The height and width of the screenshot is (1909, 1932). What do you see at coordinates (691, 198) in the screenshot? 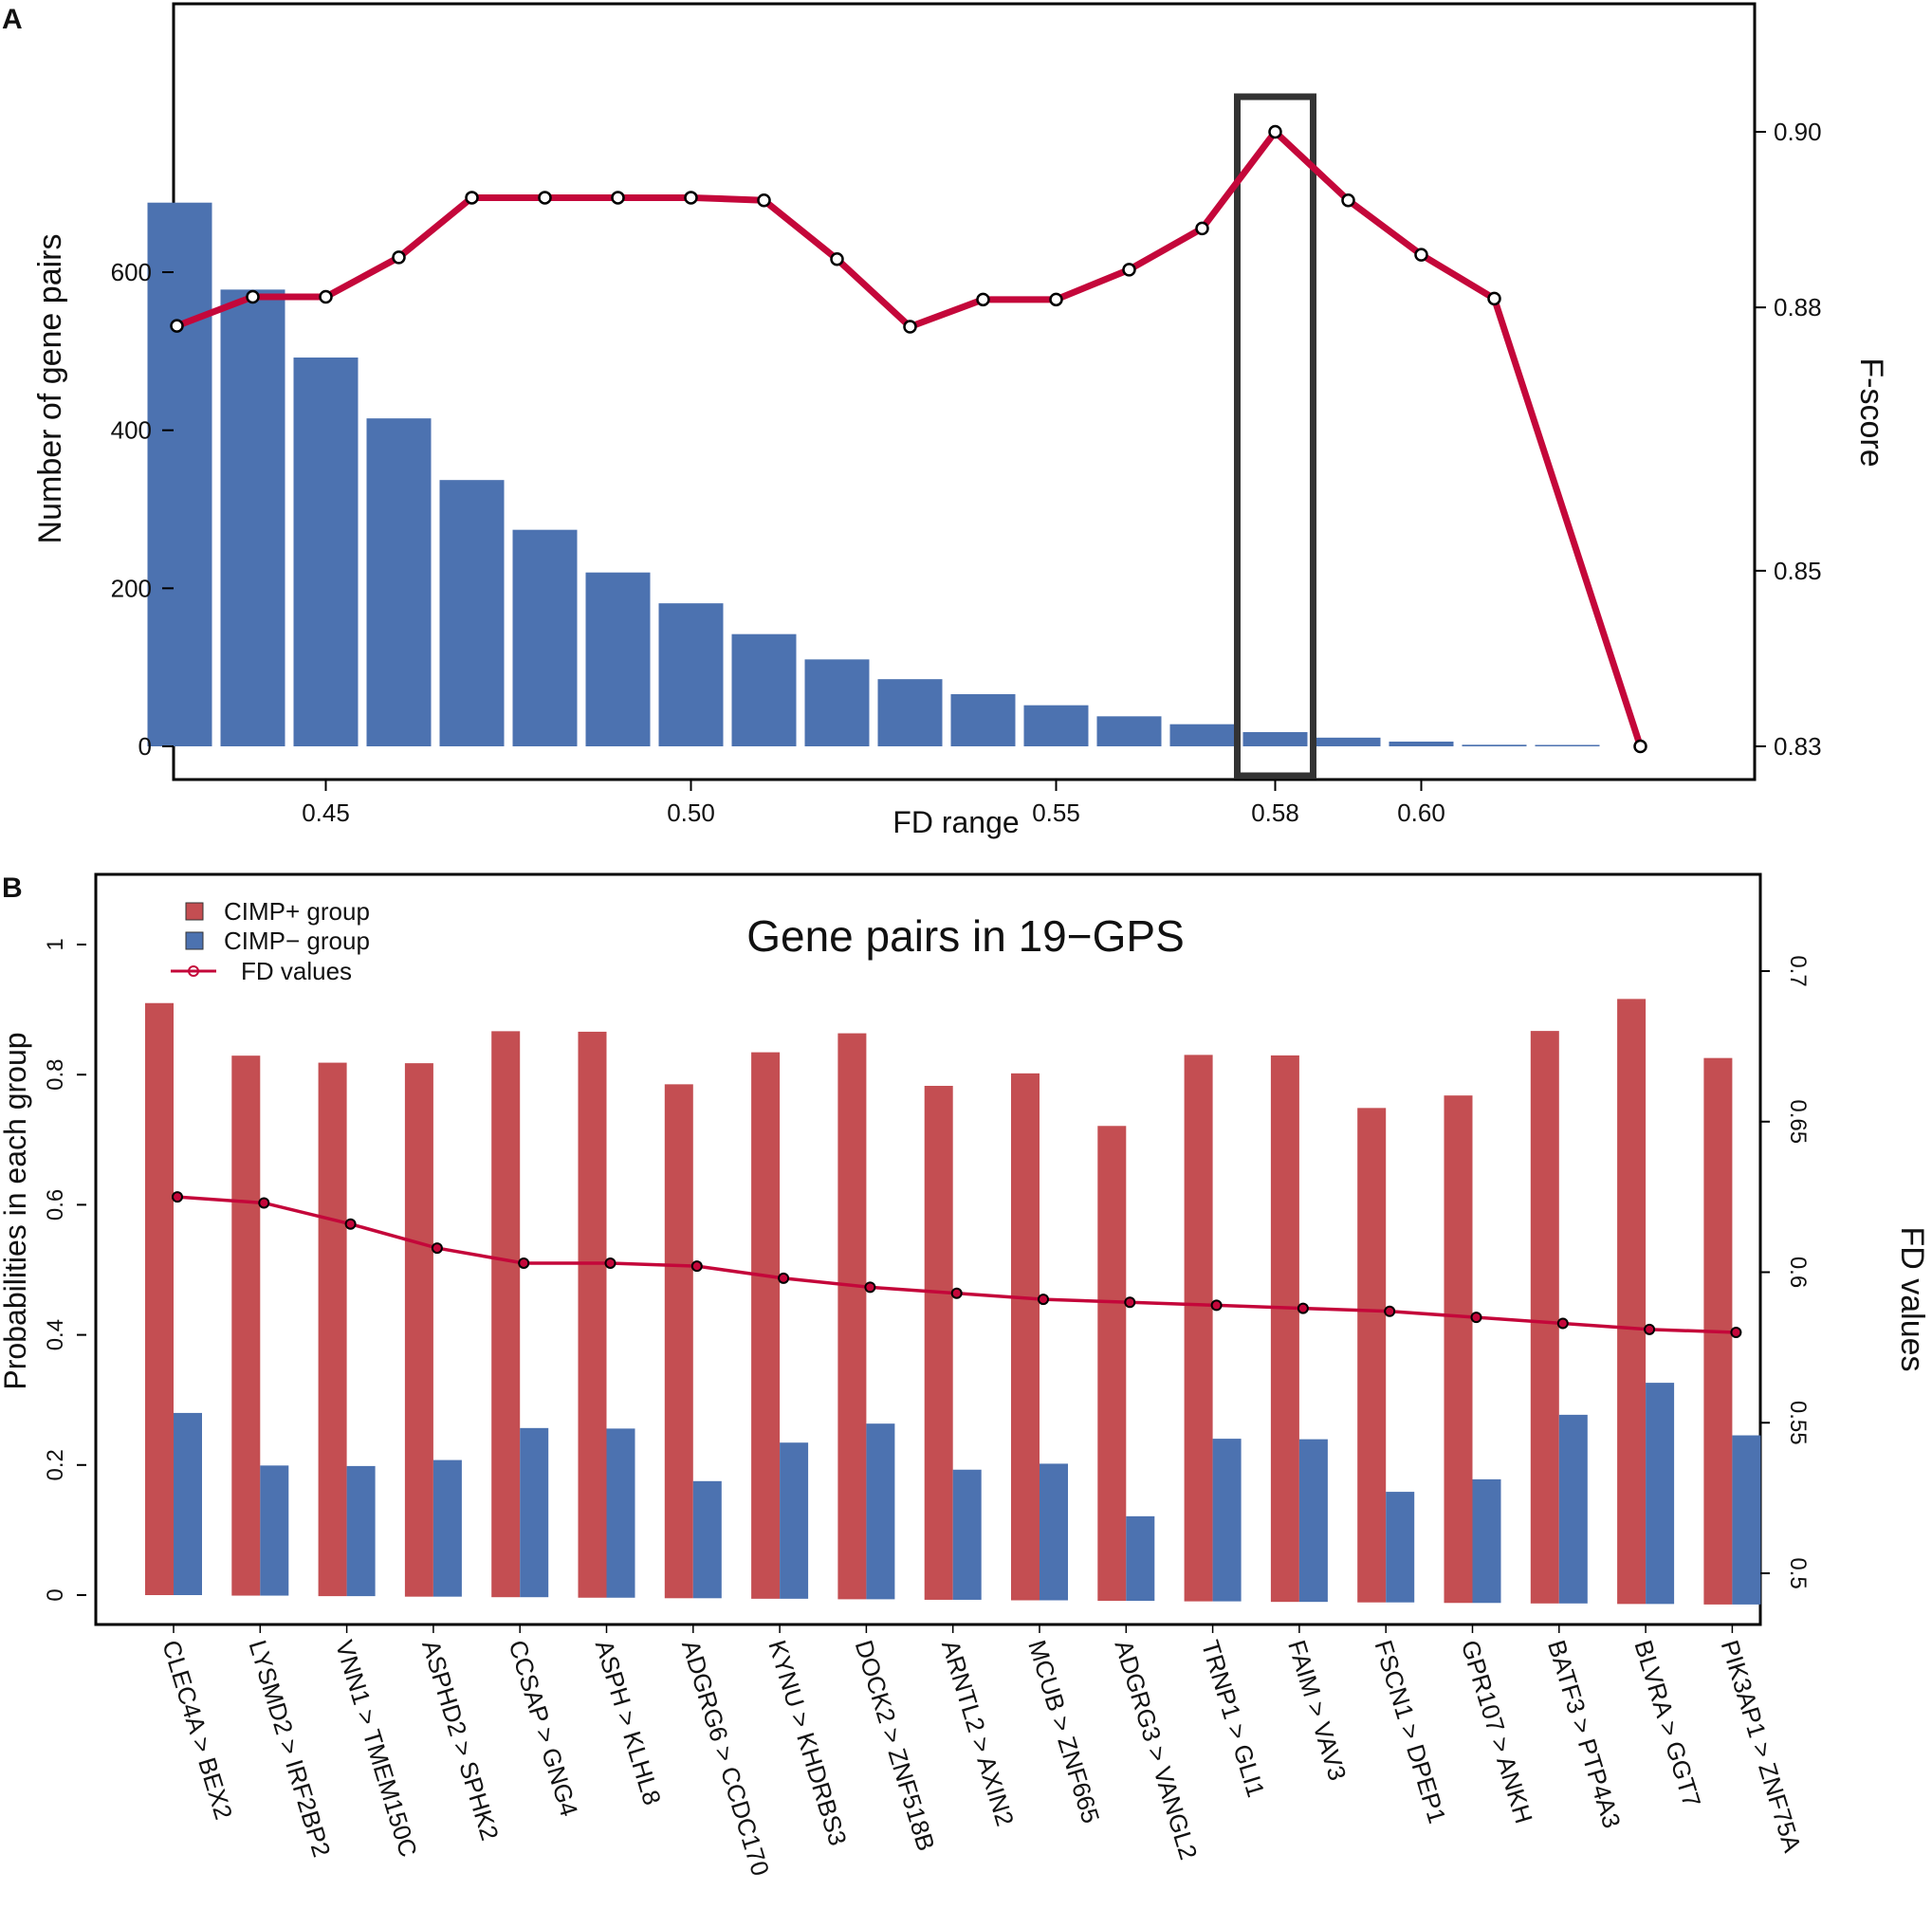
I see `panel-a-fscore-point-0.50` at bounding box center [691, 198].